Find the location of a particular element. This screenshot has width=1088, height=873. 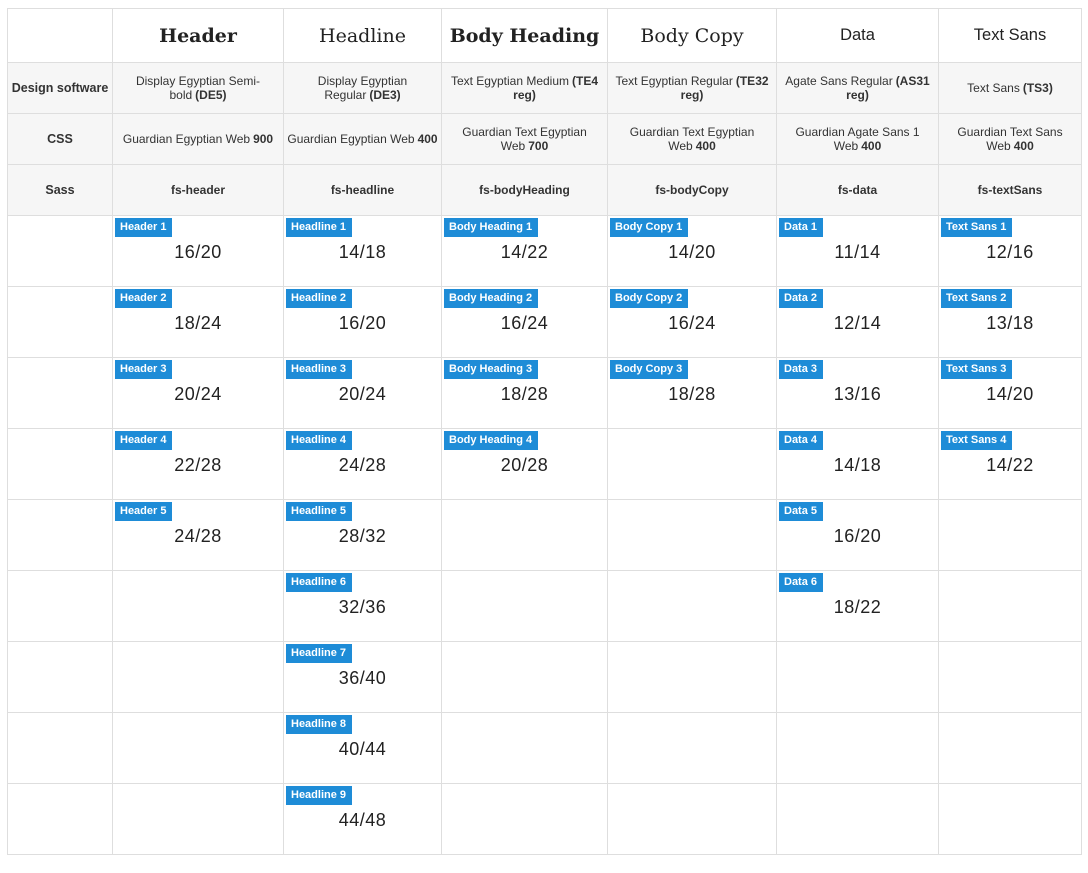

css-font-name: Guardian Egyptian Web is located at coordinates (351, 139).